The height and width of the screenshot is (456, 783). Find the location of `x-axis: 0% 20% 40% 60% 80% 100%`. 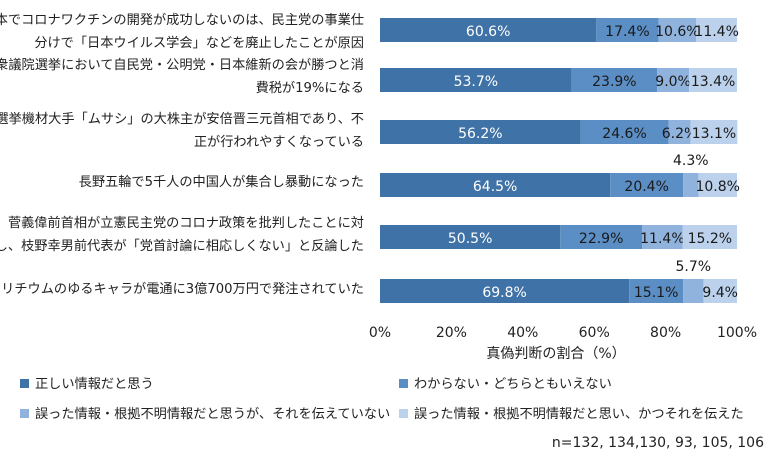

x-axis: 0% 20% 40% 60% 80% 100% is located at coordinates (563, 333).